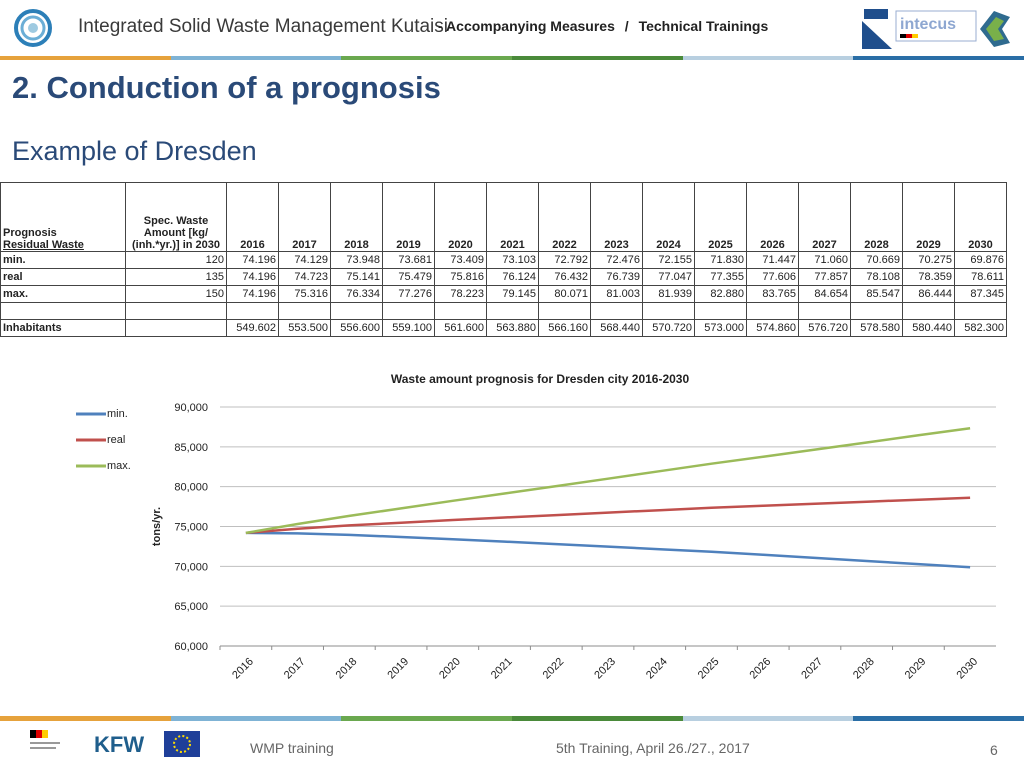 This screenshot has width=1024, height=768. Describe the element at coordinates (668, 328) in the screenshot. I see `inhabitants-cell: 570.720` at that location.